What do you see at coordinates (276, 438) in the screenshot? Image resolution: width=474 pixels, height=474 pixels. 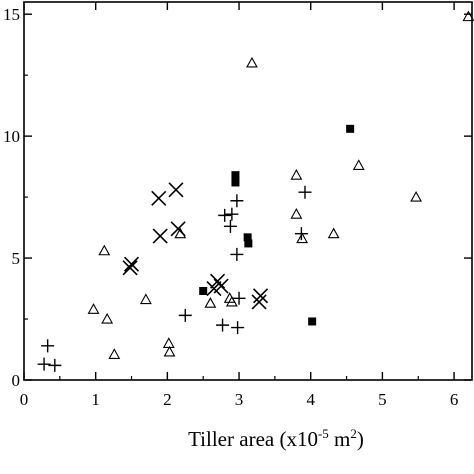 I see `x-axis-title: Tiller area (x10-5 m2)` at bounding box center [276, 438].